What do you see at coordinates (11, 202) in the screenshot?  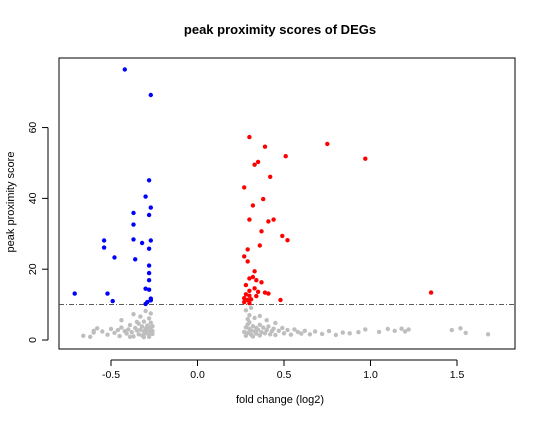 I see `y-axis-label: peak proximity score` at bounding box center [11, 202].